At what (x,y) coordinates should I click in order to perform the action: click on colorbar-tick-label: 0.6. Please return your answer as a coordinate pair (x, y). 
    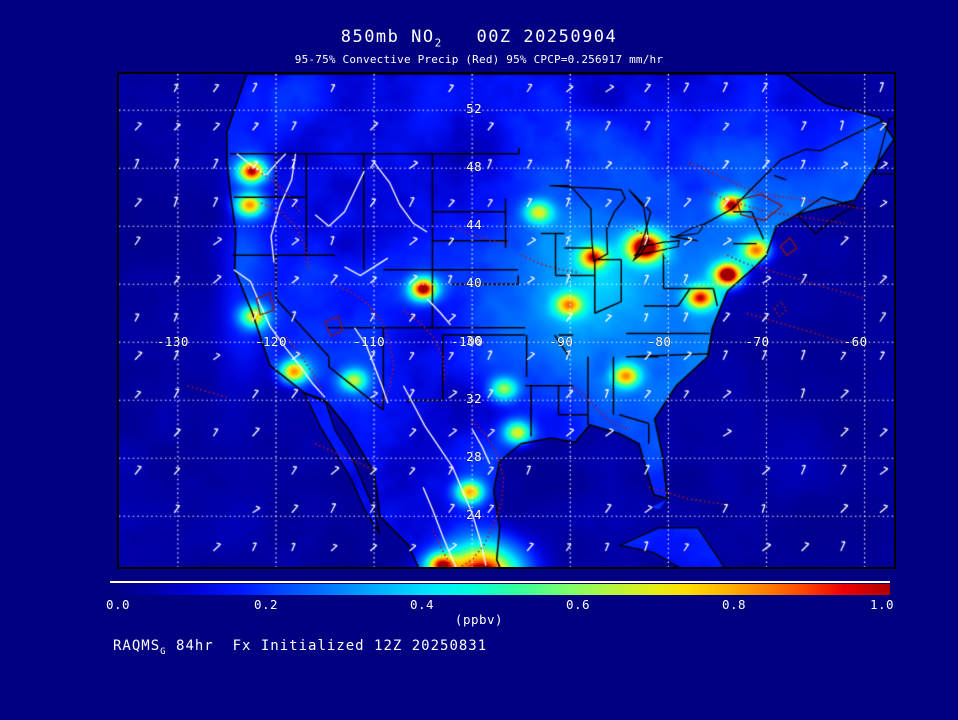
    Looking at the image, I should click on (578, 604).